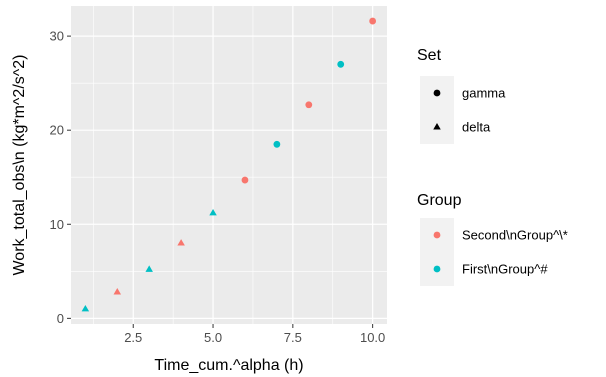 The image size is (606, 377). What do you see at coordinates (133, 337) in the screenshot?
I see `x-tick-label: 2.5` at bounding box center [133, 337].